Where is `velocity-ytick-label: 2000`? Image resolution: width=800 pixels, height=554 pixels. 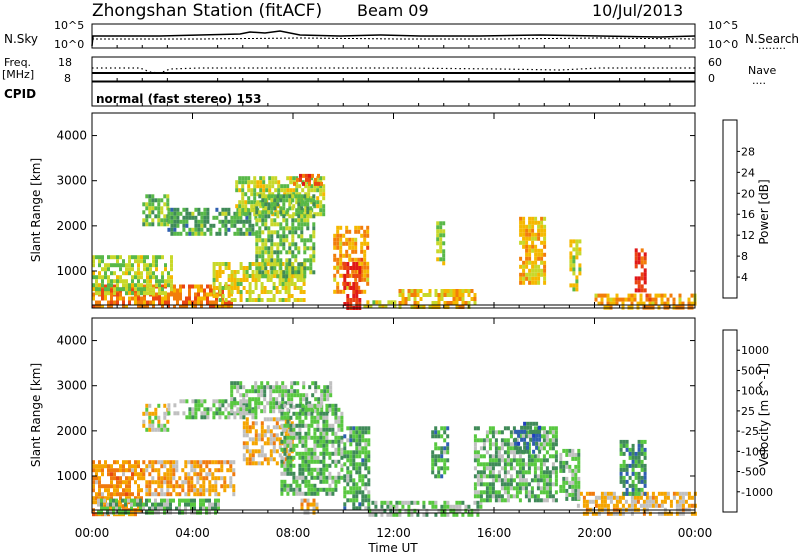
velocity-ytick-label: 2000 is located at coordinates (71, 431).